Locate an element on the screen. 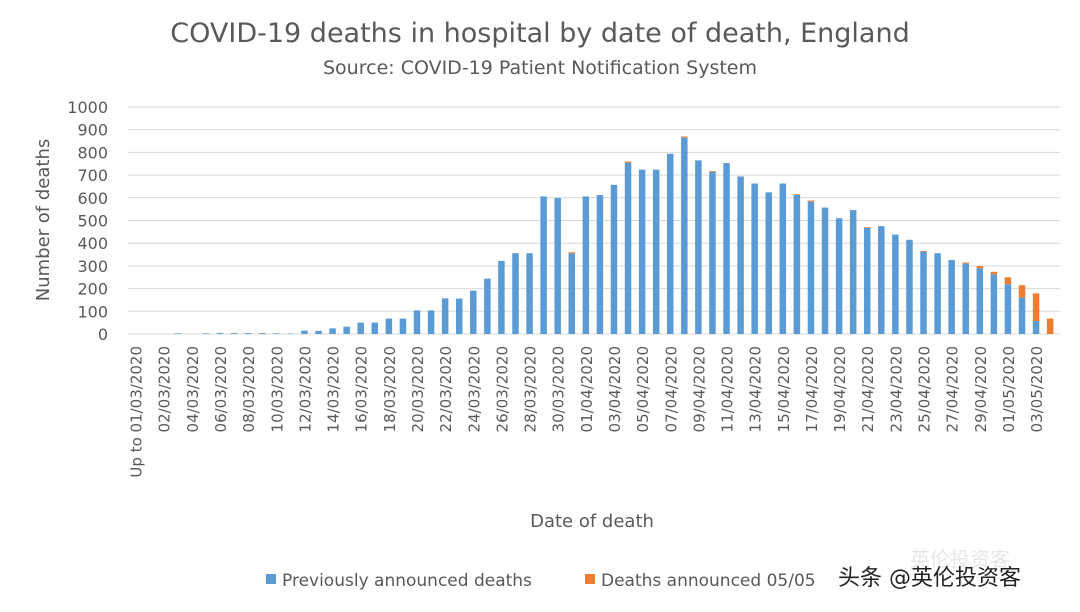 This screenshot has height=612, width=1080. x-tick-label: 21/04/2020 is located at coordinates (868, 389).